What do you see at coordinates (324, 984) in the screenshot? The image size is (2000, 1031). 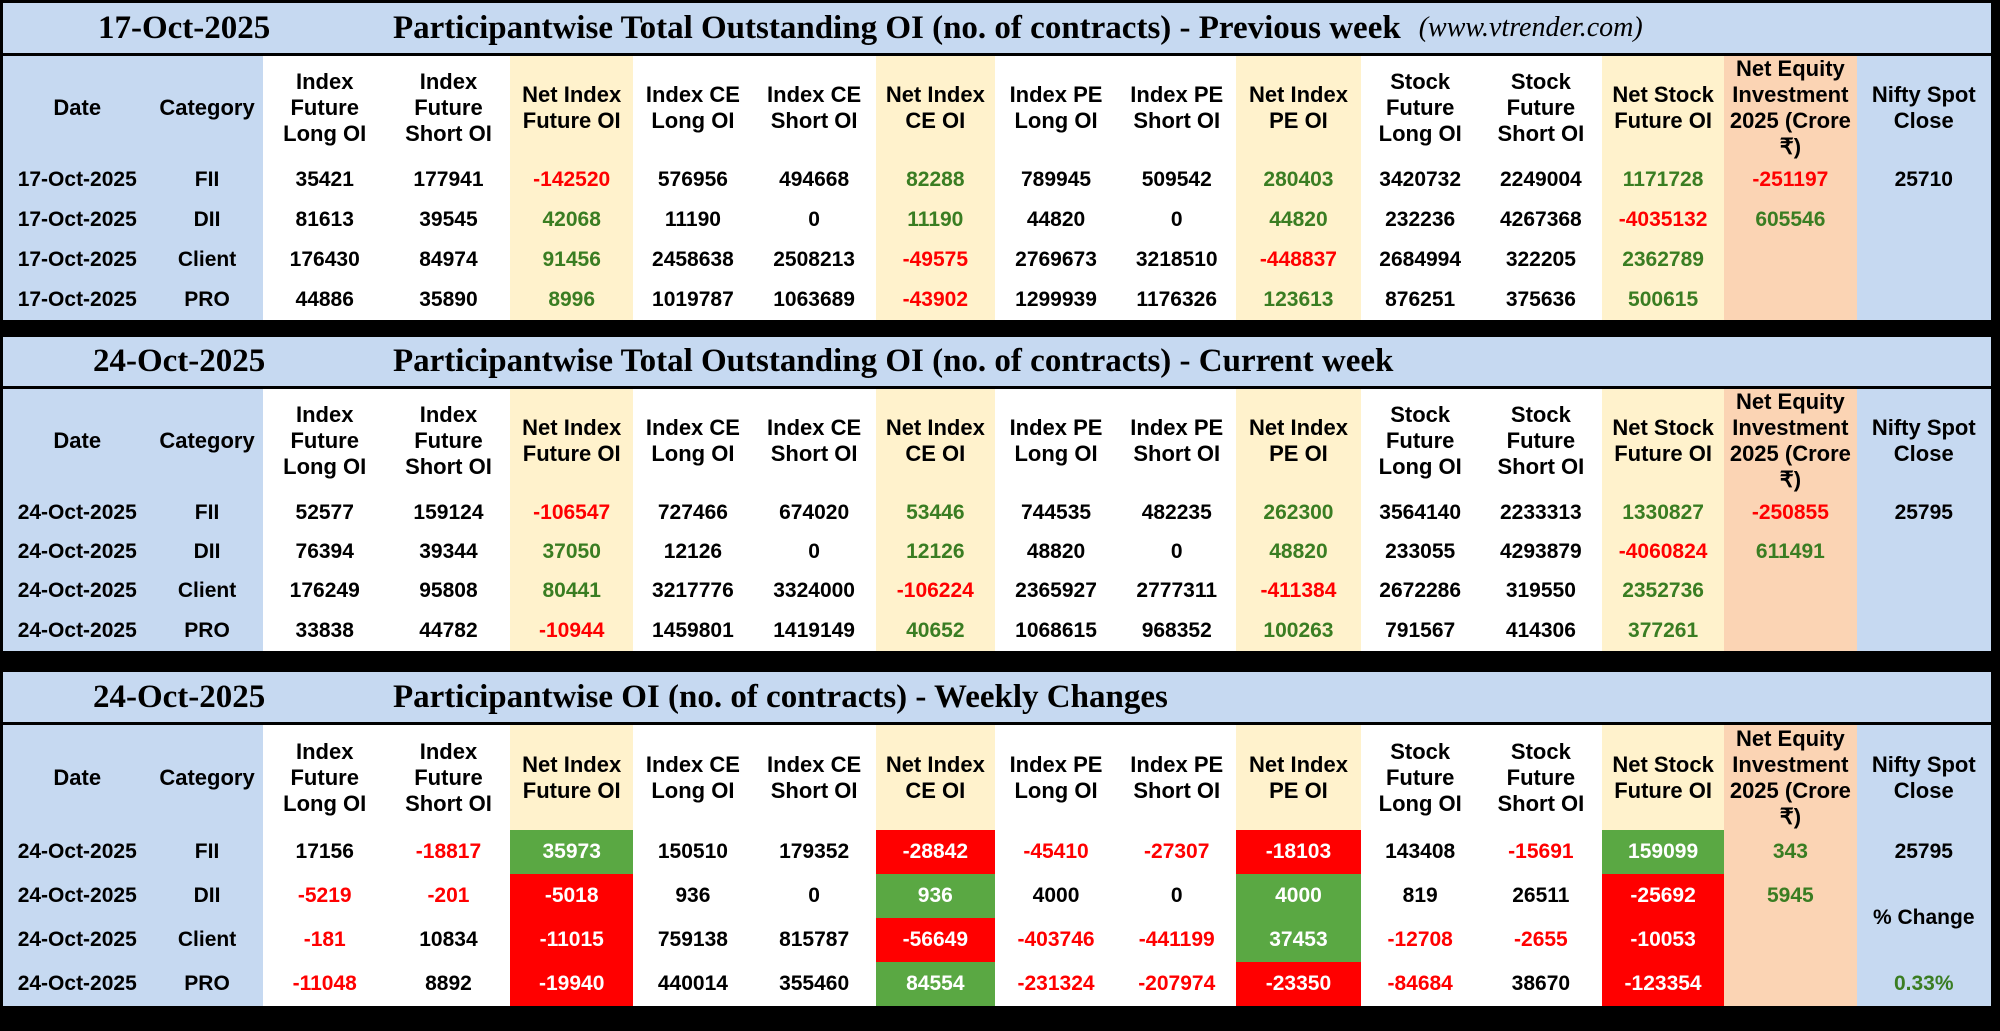 I see `cell-index-future-long-oi: -11048` at bounding box center [324, 984].